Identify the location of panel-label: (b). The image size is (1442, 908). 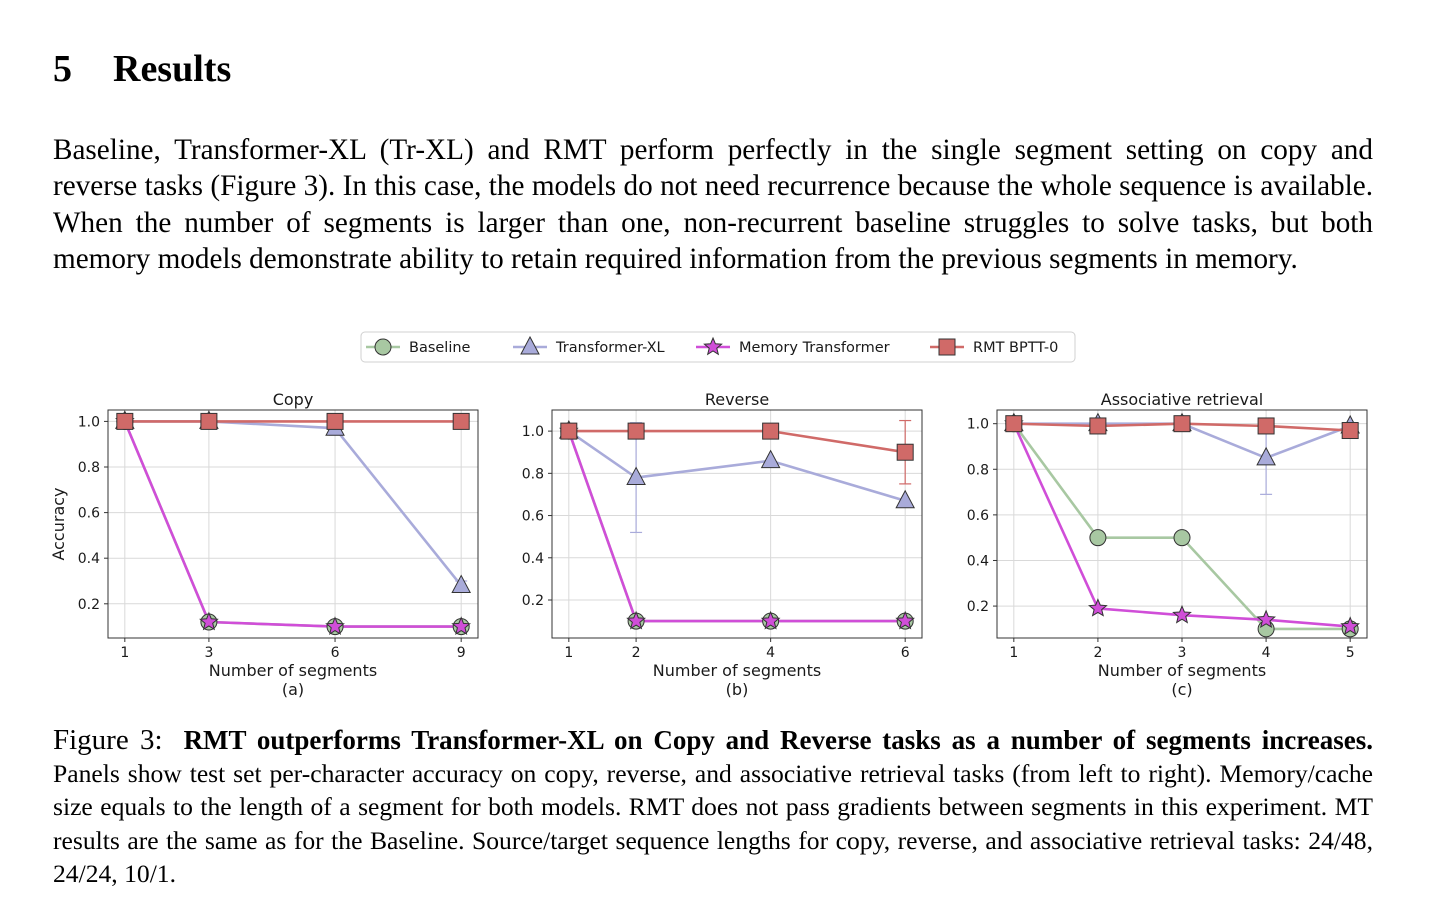
(737, 689).